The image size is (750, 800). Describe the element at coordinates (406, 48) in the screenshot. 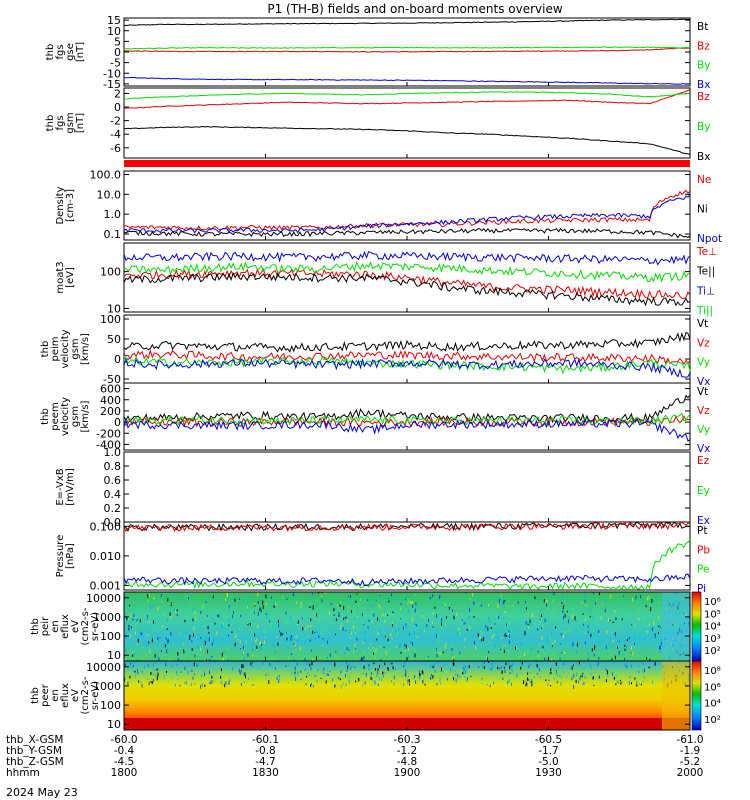

I see `series-line-By` at that location.